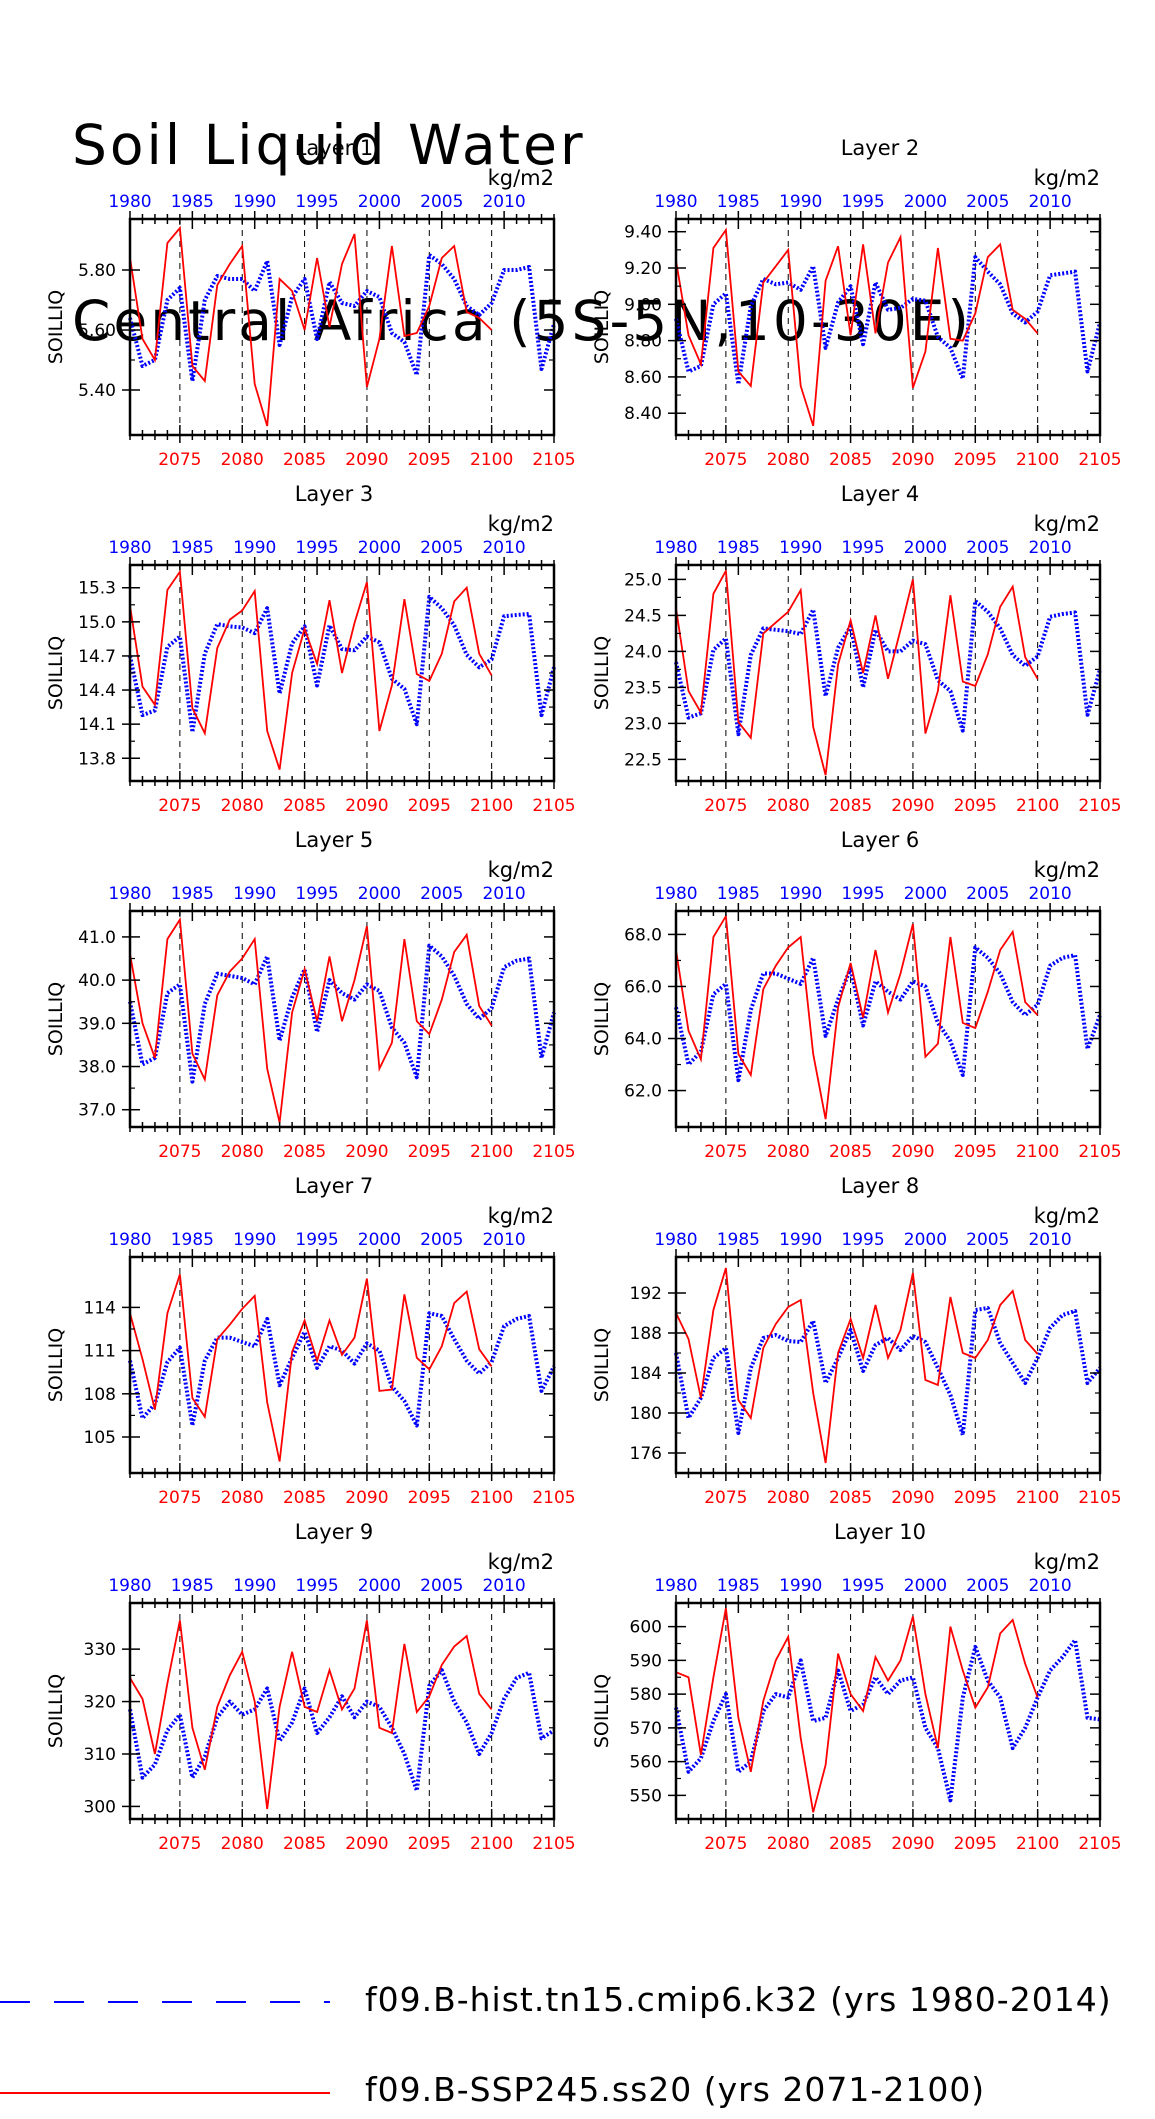 The width and height of the screenshot is (1155, 2119). Describe the element at coordinates (675, 2089) in the screenshot. I see `legend-ssp-label: f09.B-SSP245.ss20 (yrs 2071-2100)` at that location.